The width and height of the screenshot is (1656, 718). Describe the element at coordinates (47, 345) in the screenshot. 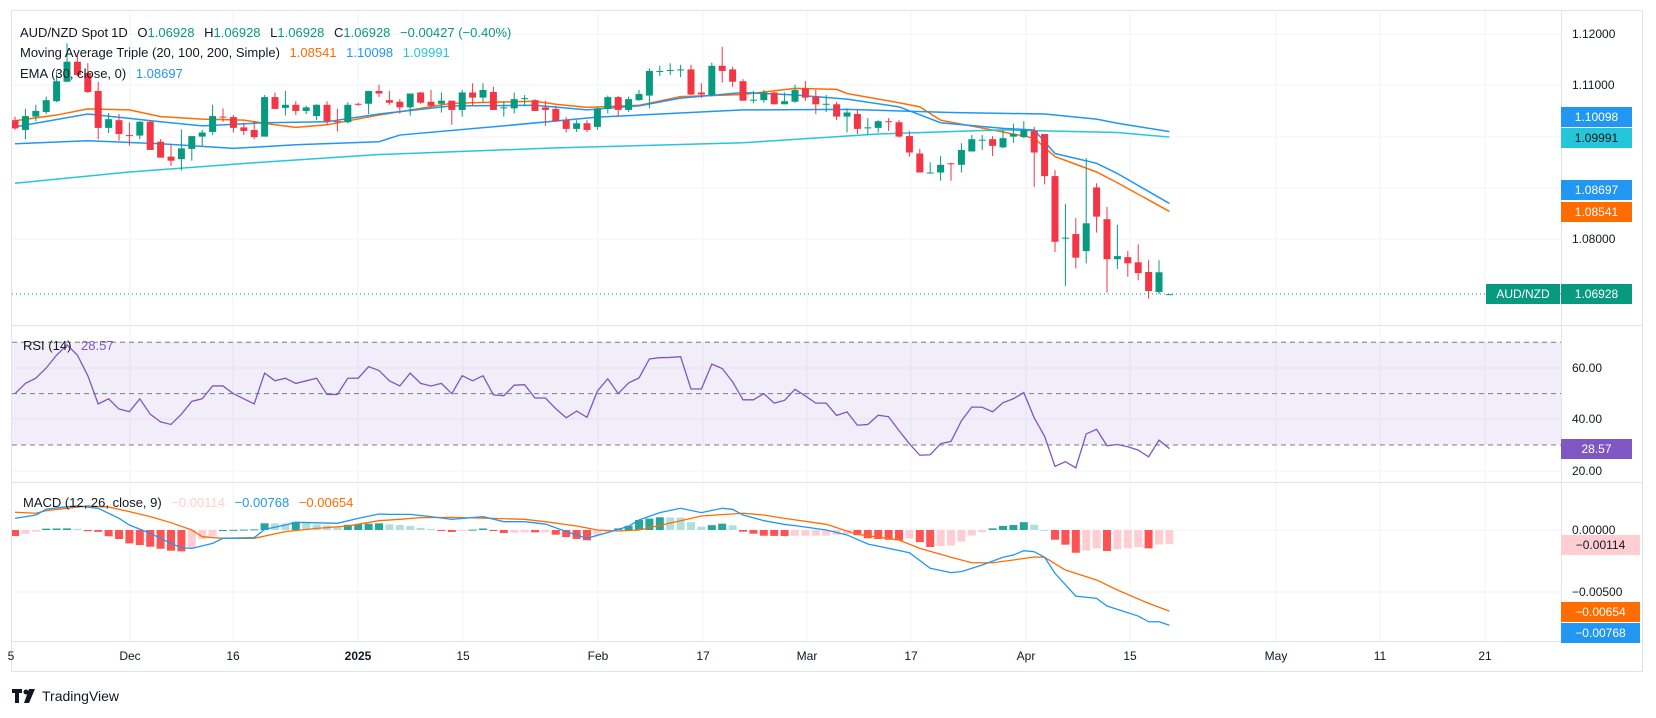

I see `rsi-label: RSI (14)` at that location.